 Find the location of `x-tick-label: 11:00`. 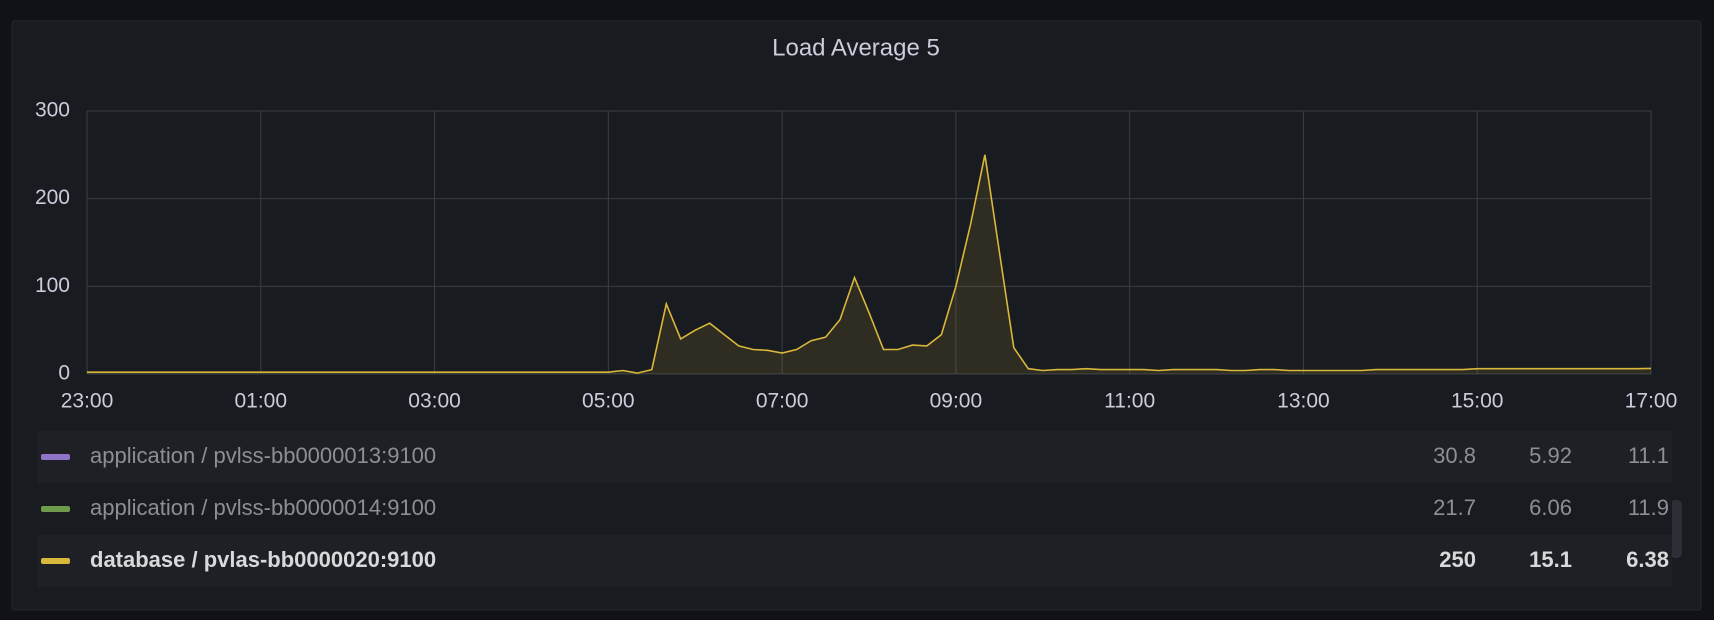

x-tick-label: 11:00 is located at coordinates (1129, 401).